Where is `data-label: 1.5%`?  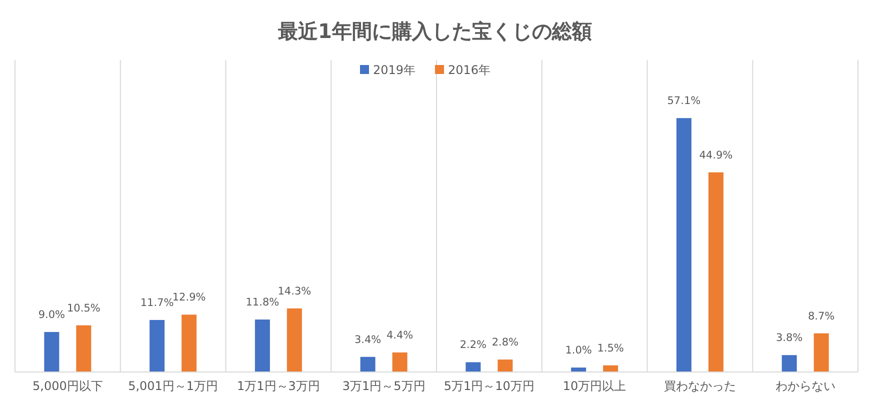
data-label: 1.5% is located at coordinates (610, 348).